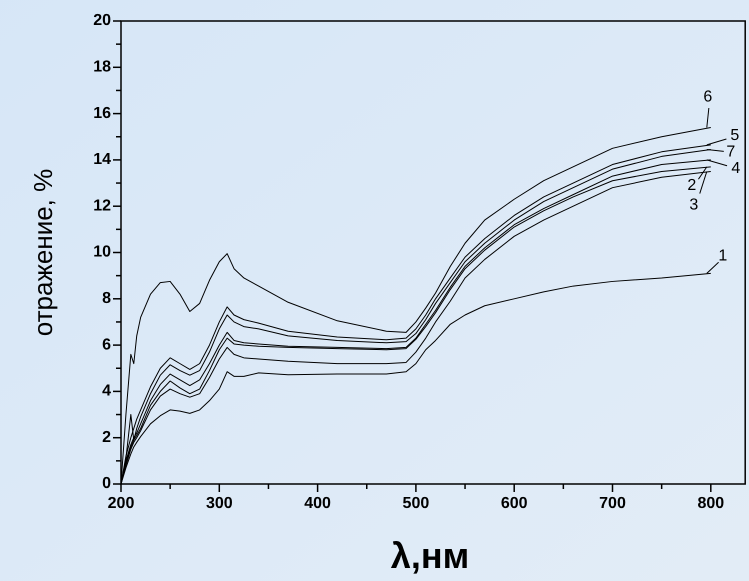 Image resolution: width=749 pixels, height=581 pixels. I want to click on y-tick-label: 20, so click(102, 21).